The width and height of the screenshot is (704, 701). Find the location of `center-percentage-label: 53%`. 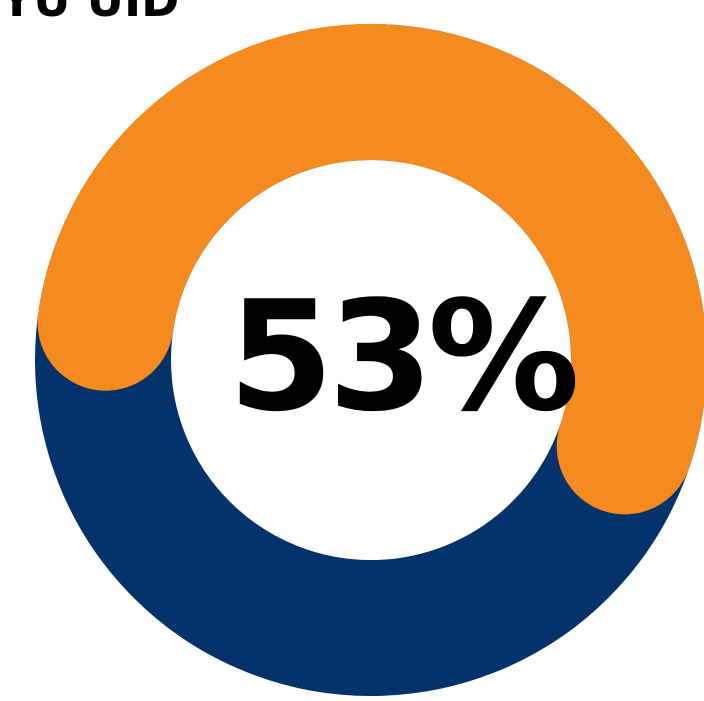

center-percentage-label: 53% is located at coordinates (402, 356).